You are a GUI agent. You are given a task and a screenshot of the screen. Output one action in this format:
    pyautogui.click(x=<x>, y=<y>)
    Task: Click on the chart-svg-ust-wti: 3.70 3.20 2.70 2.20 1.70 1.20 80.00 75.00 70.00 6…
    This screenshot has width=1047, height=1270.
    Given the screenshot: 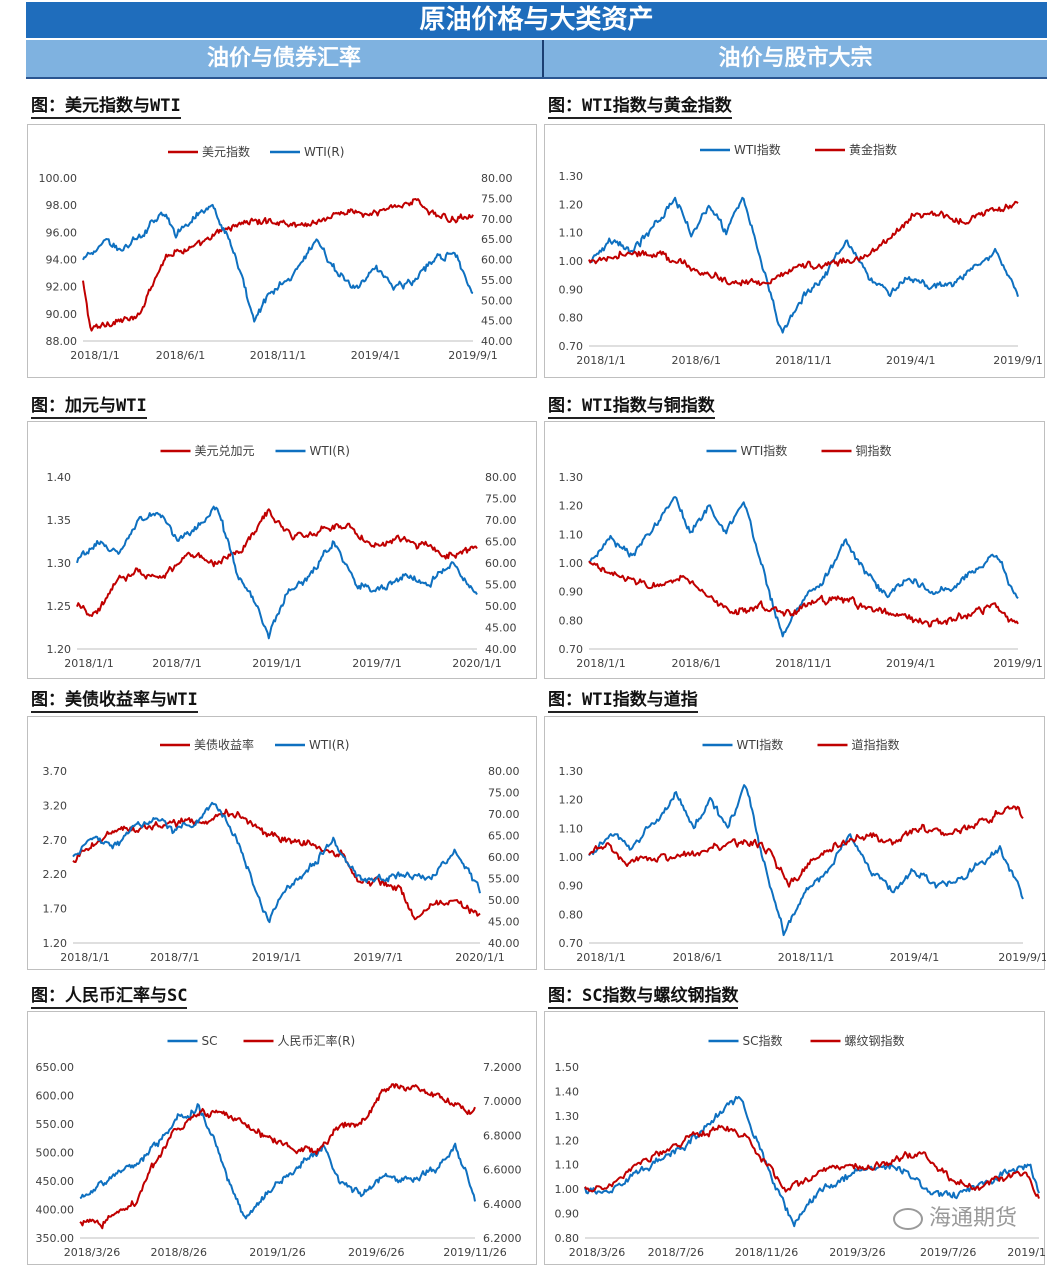 What is the action you would take?
    pyautogui.click(x=281, y=850)
    